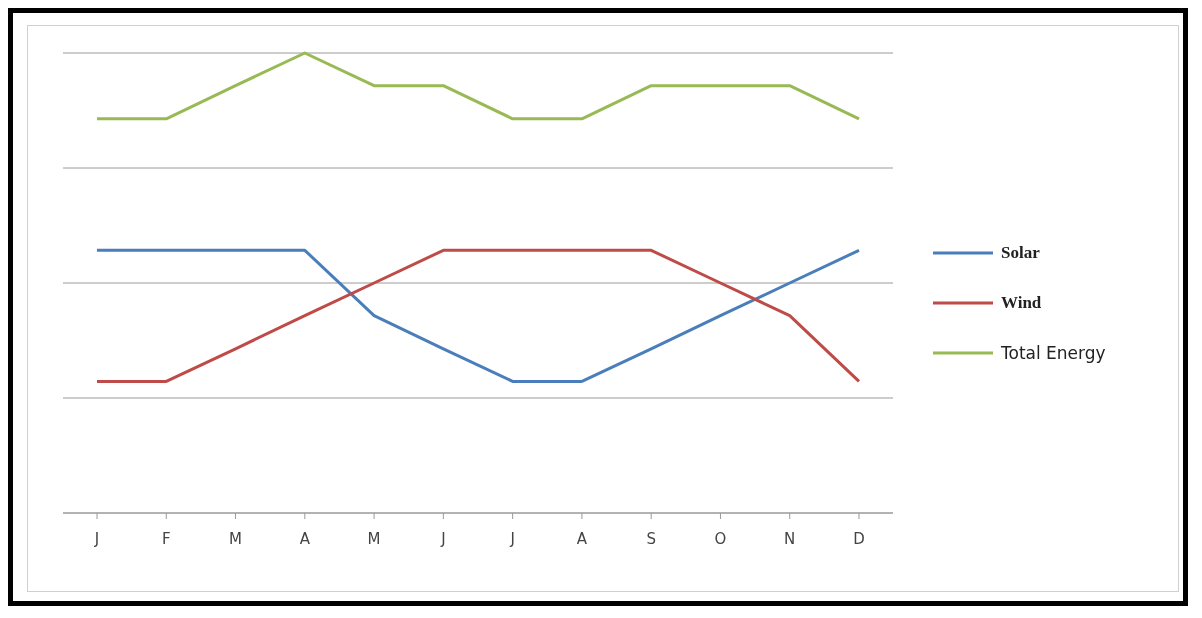 This screenshot has width=1202, height=618. I want to click on x-tick-label: O, so click(720, 538).